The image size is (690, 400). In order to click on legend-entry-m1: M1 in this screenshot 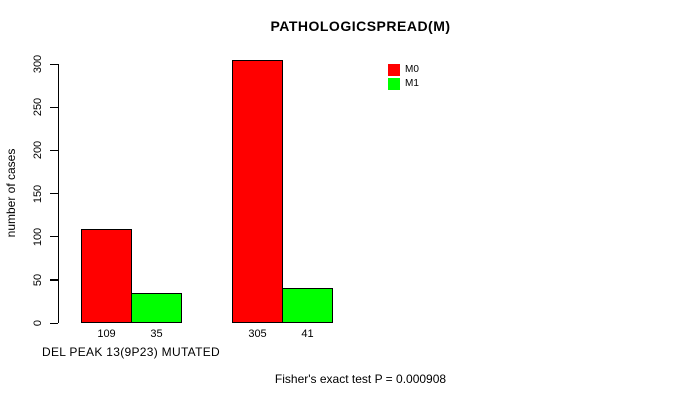, I will do `click(403, 84)`.